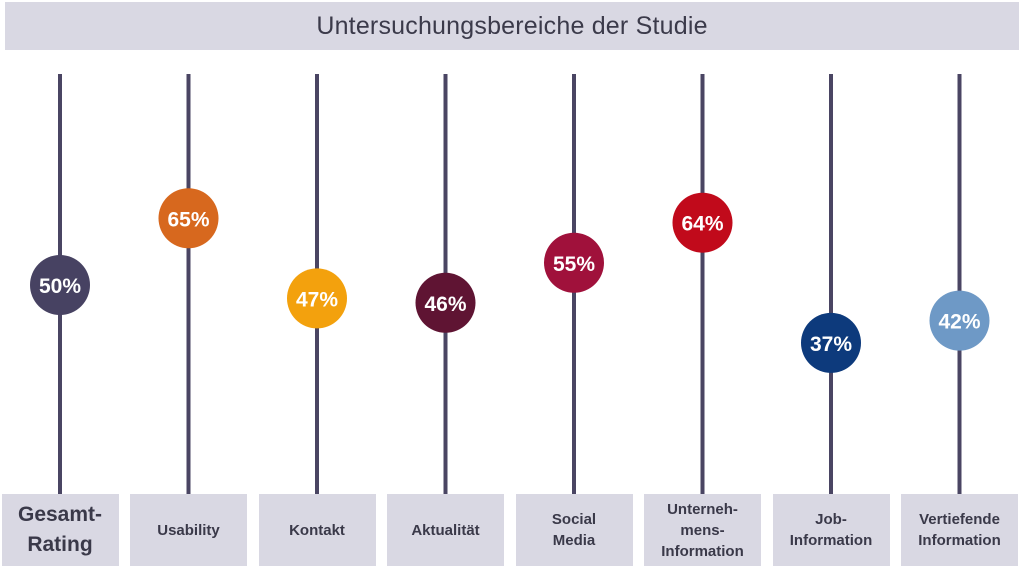 The width and height of the screenshot is (1024, 573). What do you see at coordinates (959, 530) in the screenshot?
I see `category-label: Vertiefende Information` at bounding box center [959, 530].